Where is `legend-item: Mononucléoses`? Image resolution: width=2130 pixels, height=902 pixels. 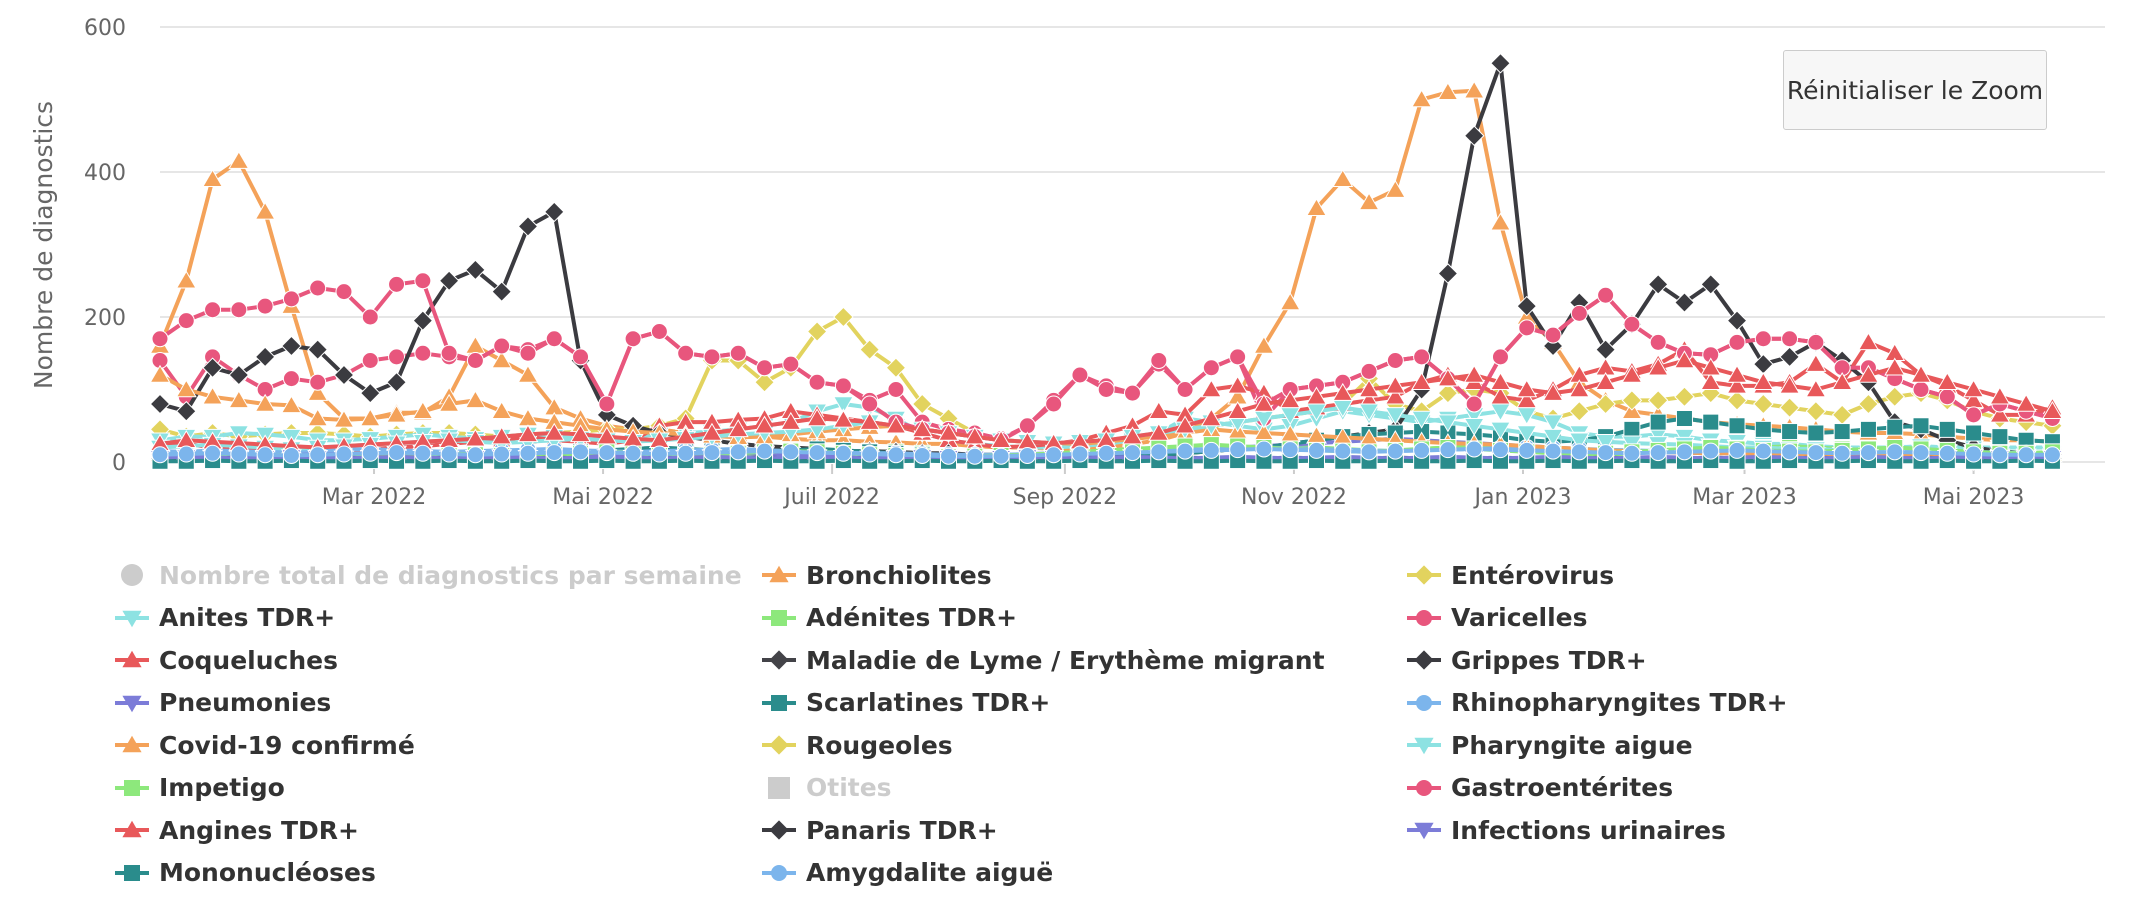 legend-item: Mononucléoses is located at coordinates (244, 873).